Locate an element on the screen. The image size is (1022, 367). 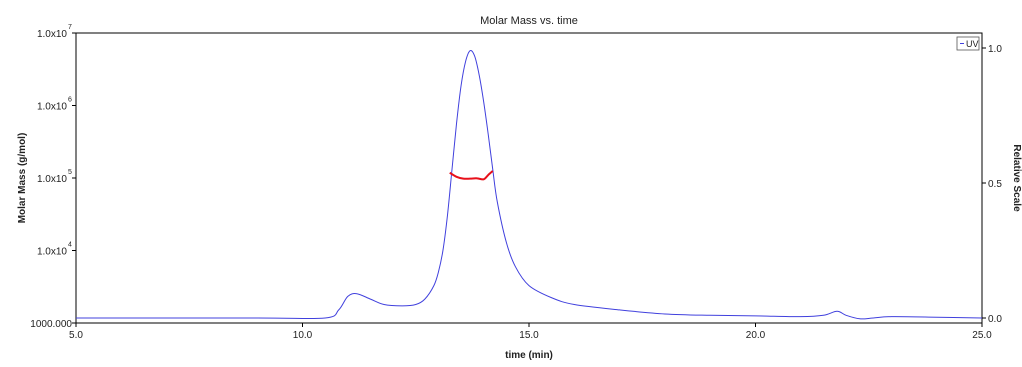
y-axis-title: Molar Mass (g/mol) is located at coordinates (22, 178).